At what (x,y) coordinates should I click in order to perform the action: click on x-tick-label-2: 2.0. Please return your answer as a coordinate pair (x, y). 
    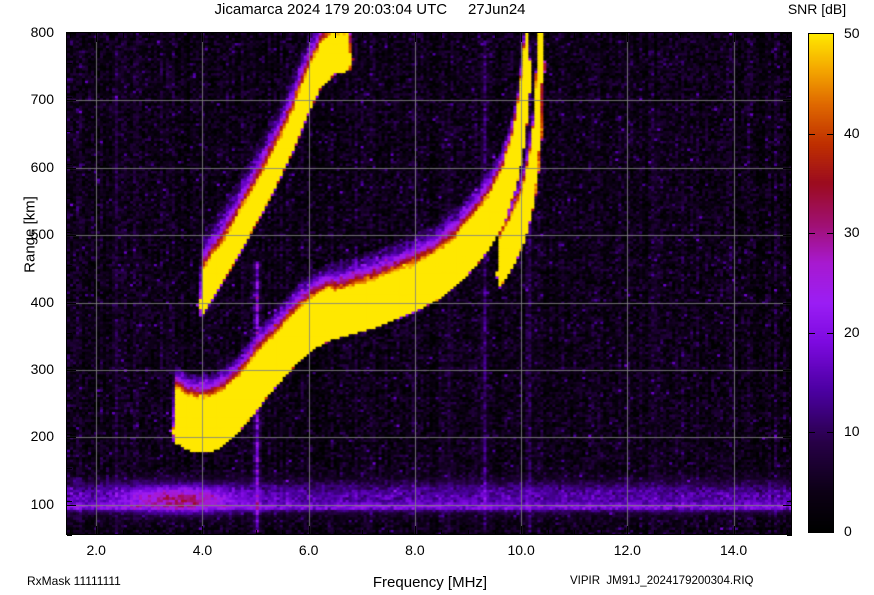
    Looking at the image, I should click on (96, 550).